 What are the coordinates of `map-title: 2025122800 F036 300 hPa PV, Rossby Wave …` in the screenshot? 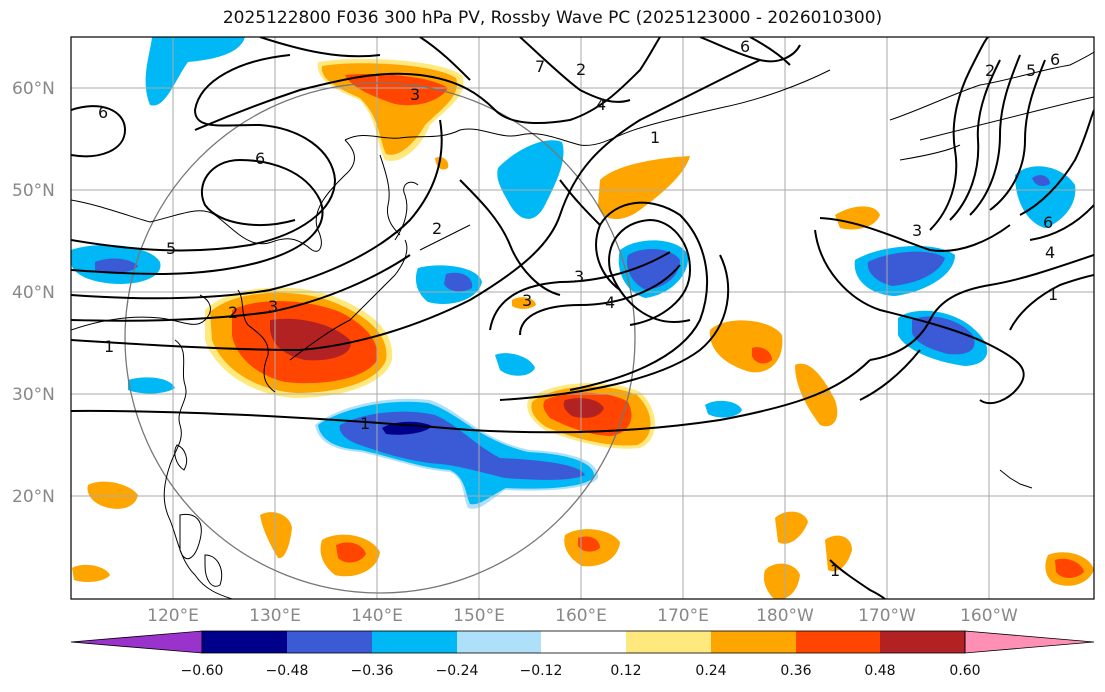 It's located at (552, 18).